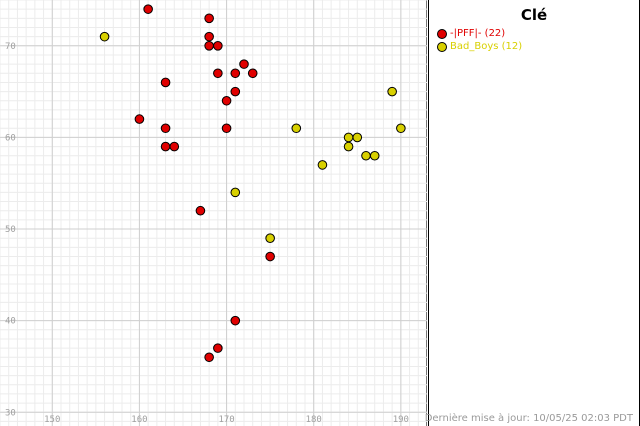 The image size is (640, 426). I want to click on y-tick-label: 70, so click(10, 47).